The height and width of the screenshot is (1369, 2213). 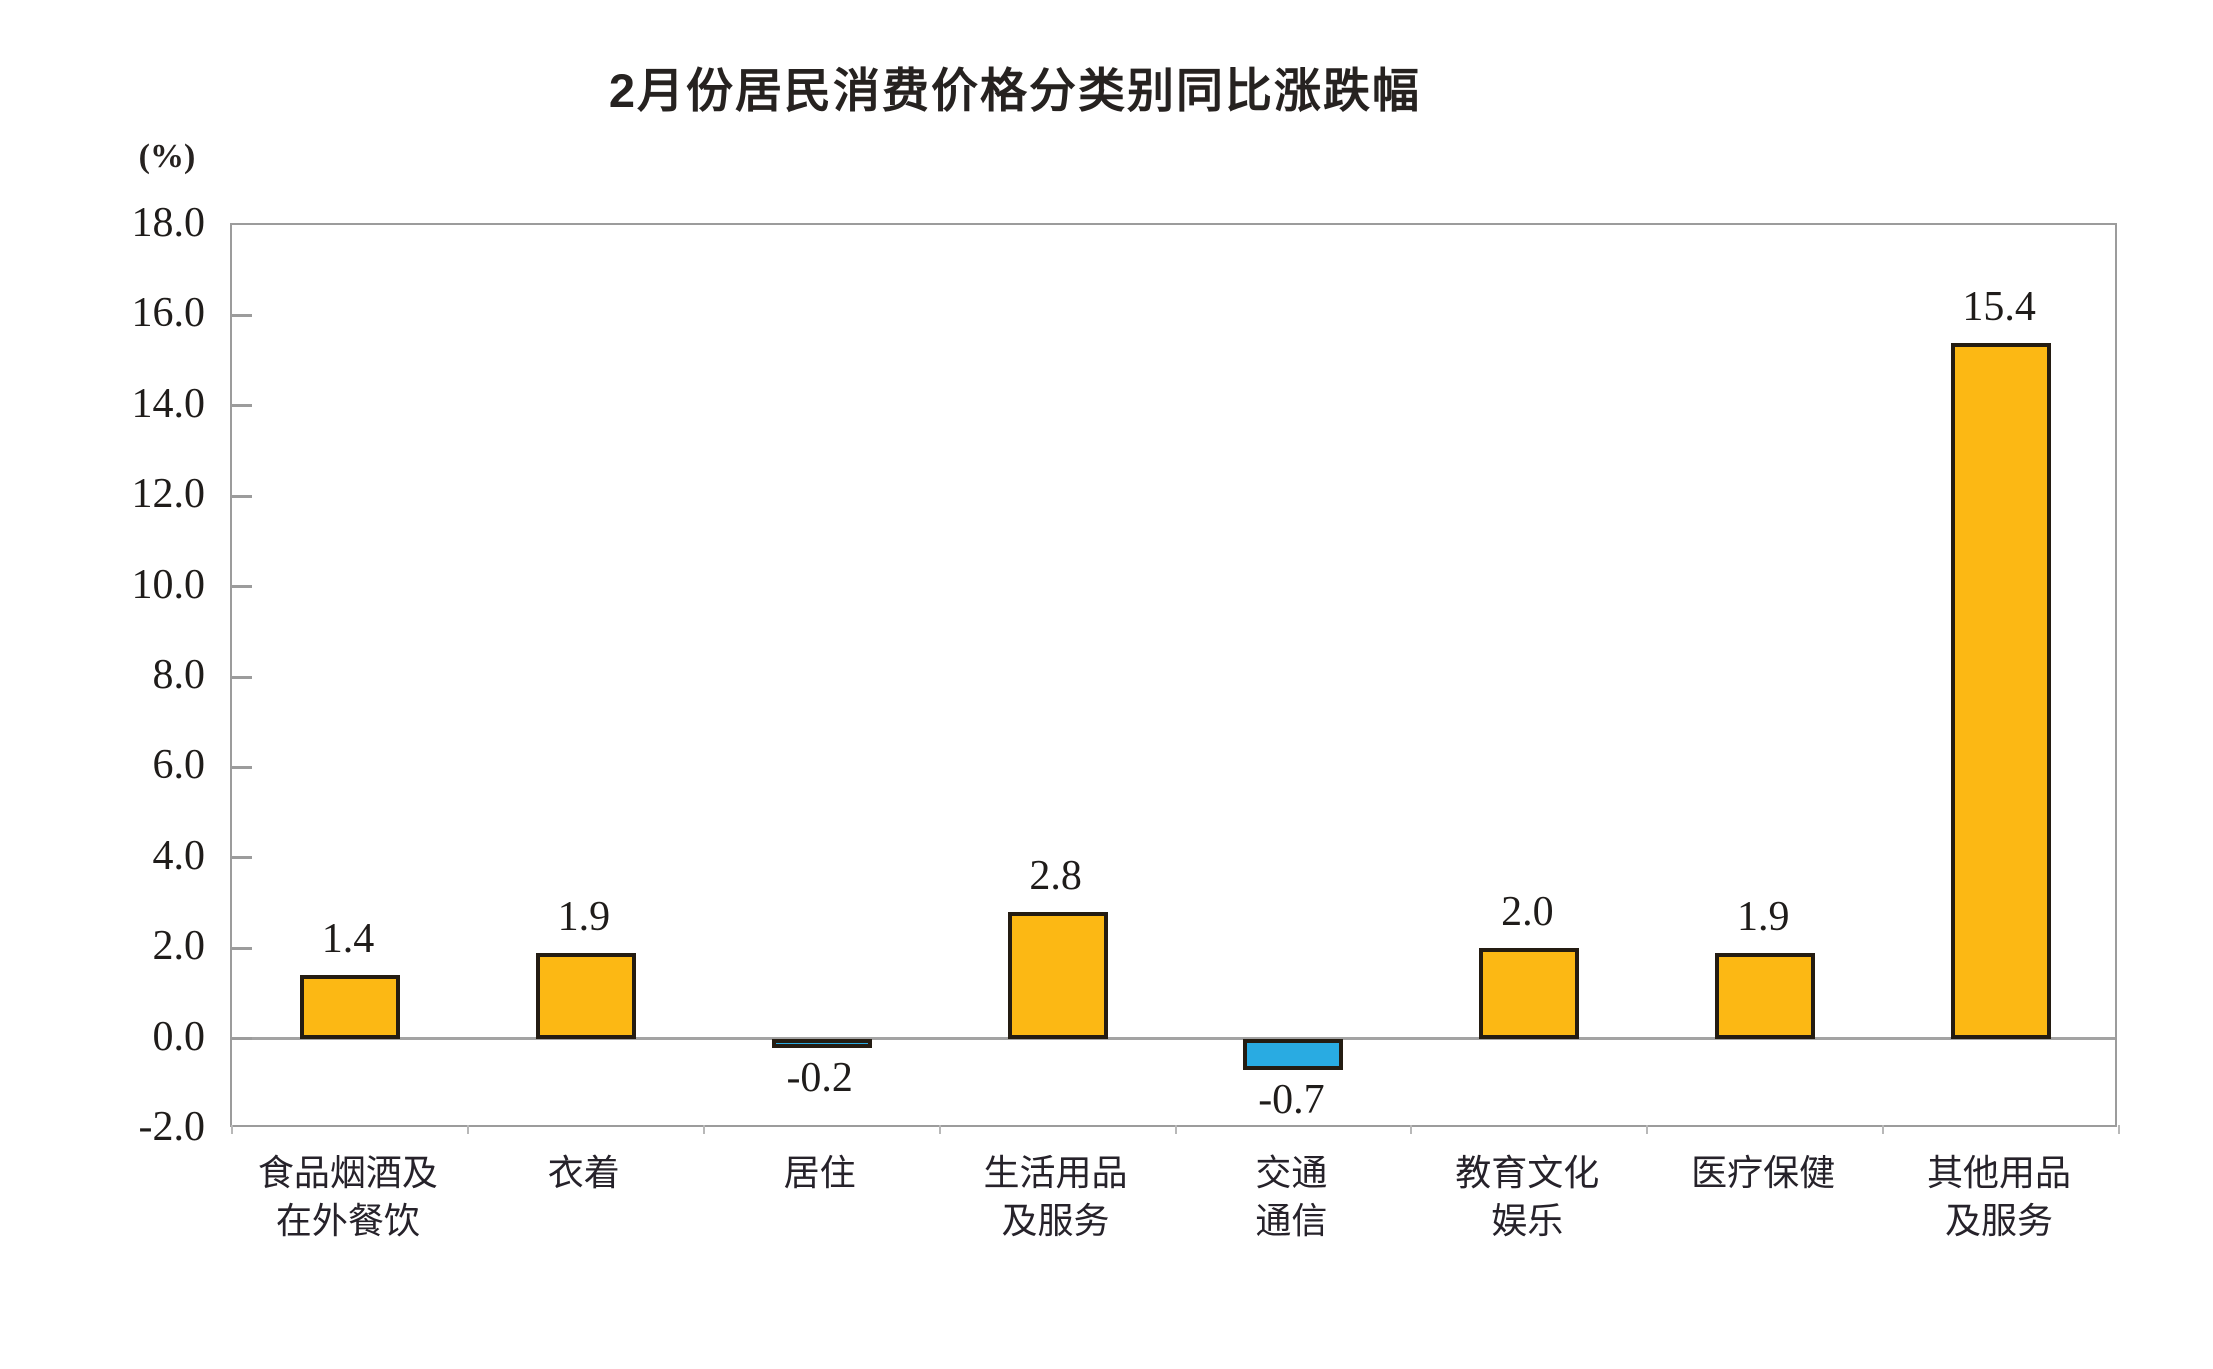 What do you see at coordinates (167, 156) in the screenshot?
I see `y-axis-unit-label: (%)` at bounding box center [167, 156].